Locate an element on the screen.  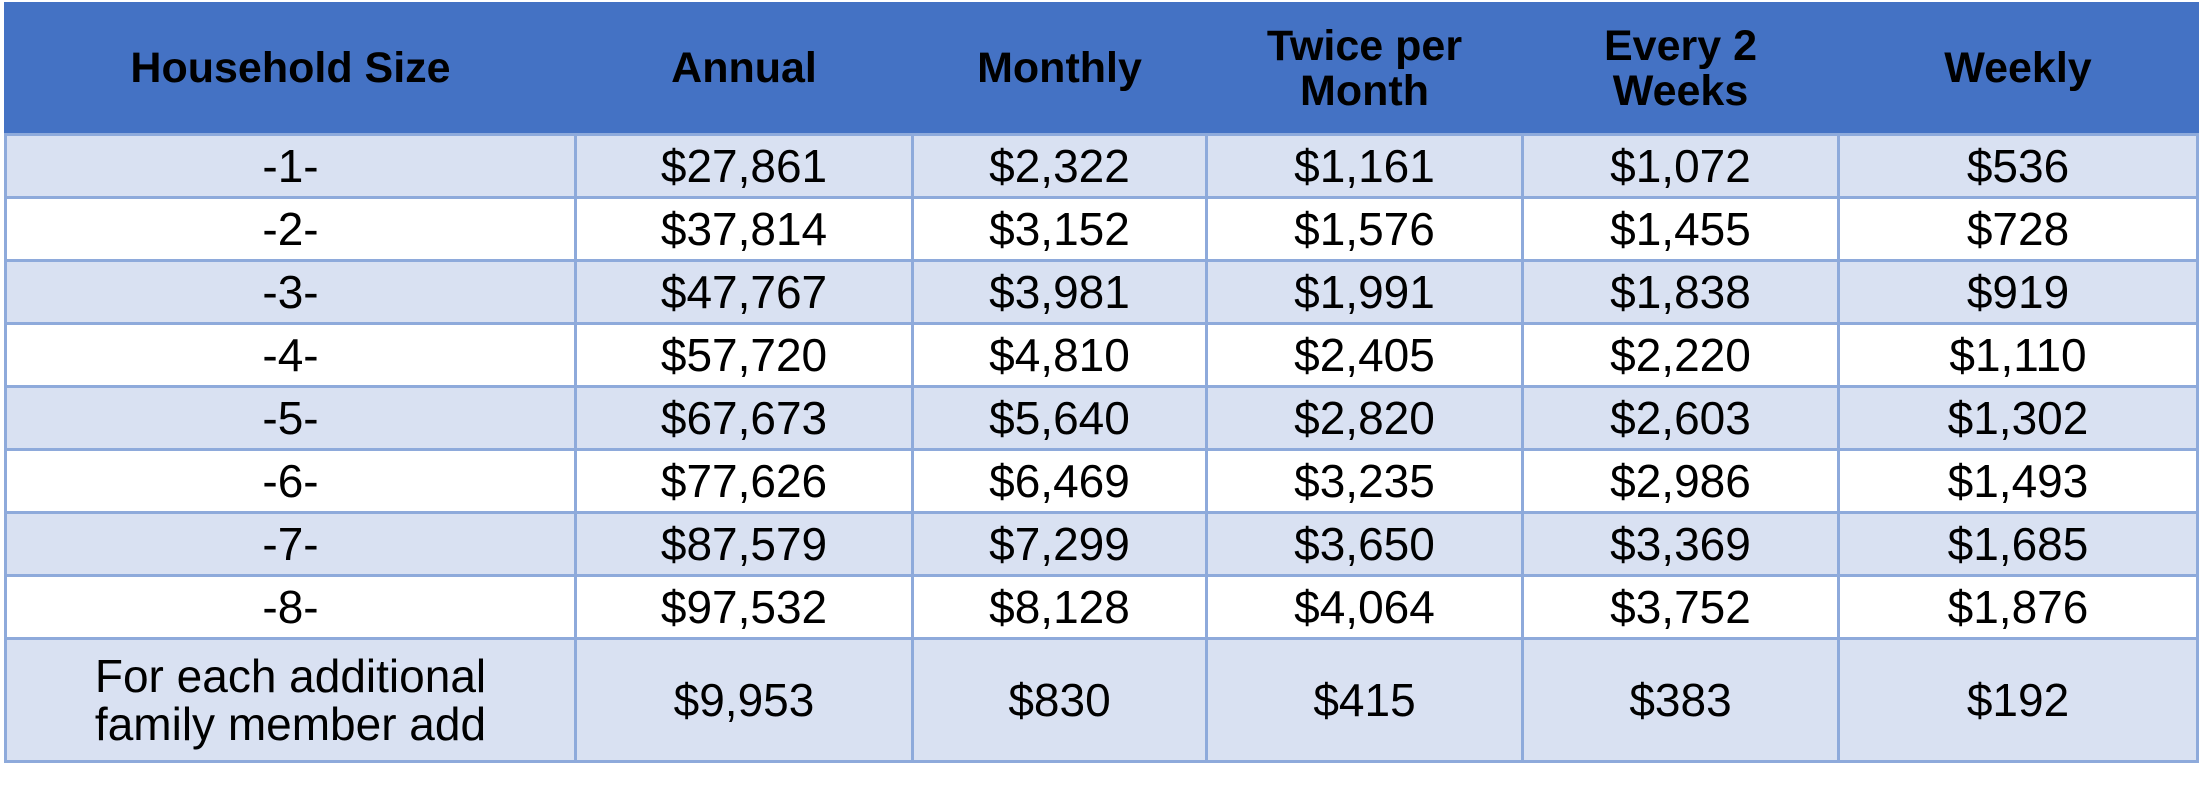
table-cell: $3,981 is located at coordinates (1059, 292).